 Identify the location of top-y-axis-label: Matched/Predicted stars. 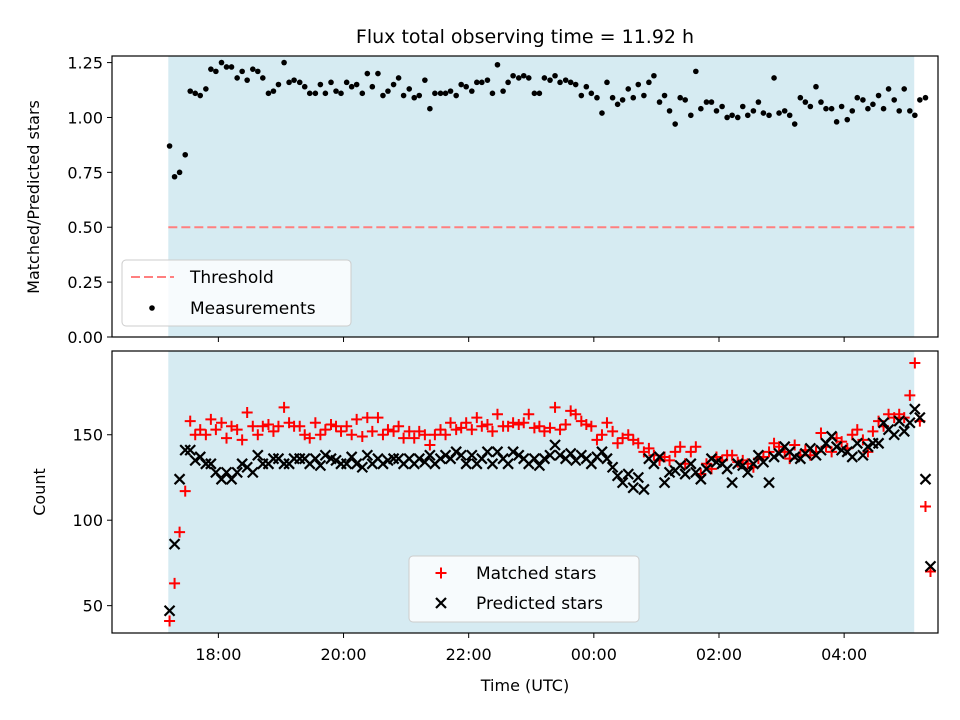
(33, 197).